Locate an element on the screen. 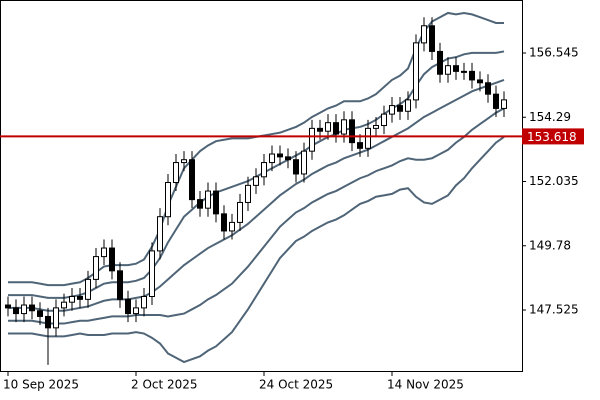 The image size is (600, 400). y-tick-label: 154.29 is located at coordinates (550, 117).